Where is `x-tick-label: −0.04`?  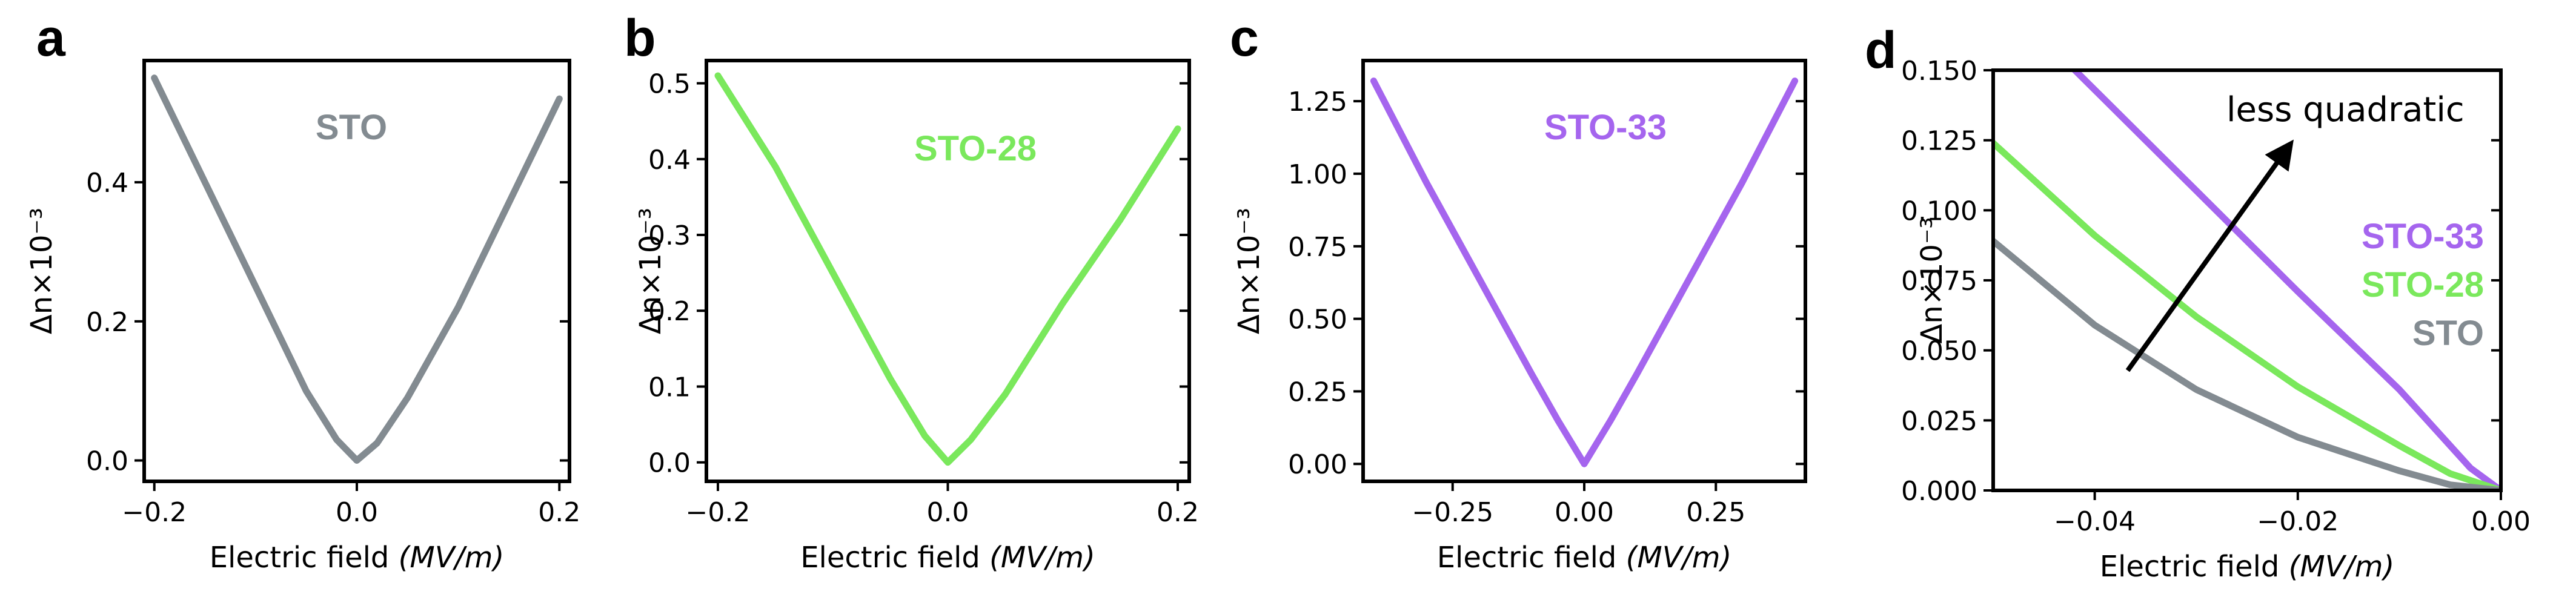
x-tick-label: −0.04 is located at coordinates (2095, 521).